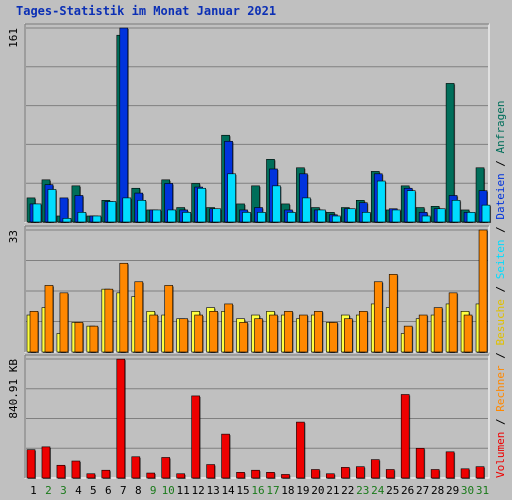 Image resolution: width=512 pixels, height=500 pixels. Describe the element at coordinates (392, 490) in the screenshot. I see `x-tick-label: 25` at that location.